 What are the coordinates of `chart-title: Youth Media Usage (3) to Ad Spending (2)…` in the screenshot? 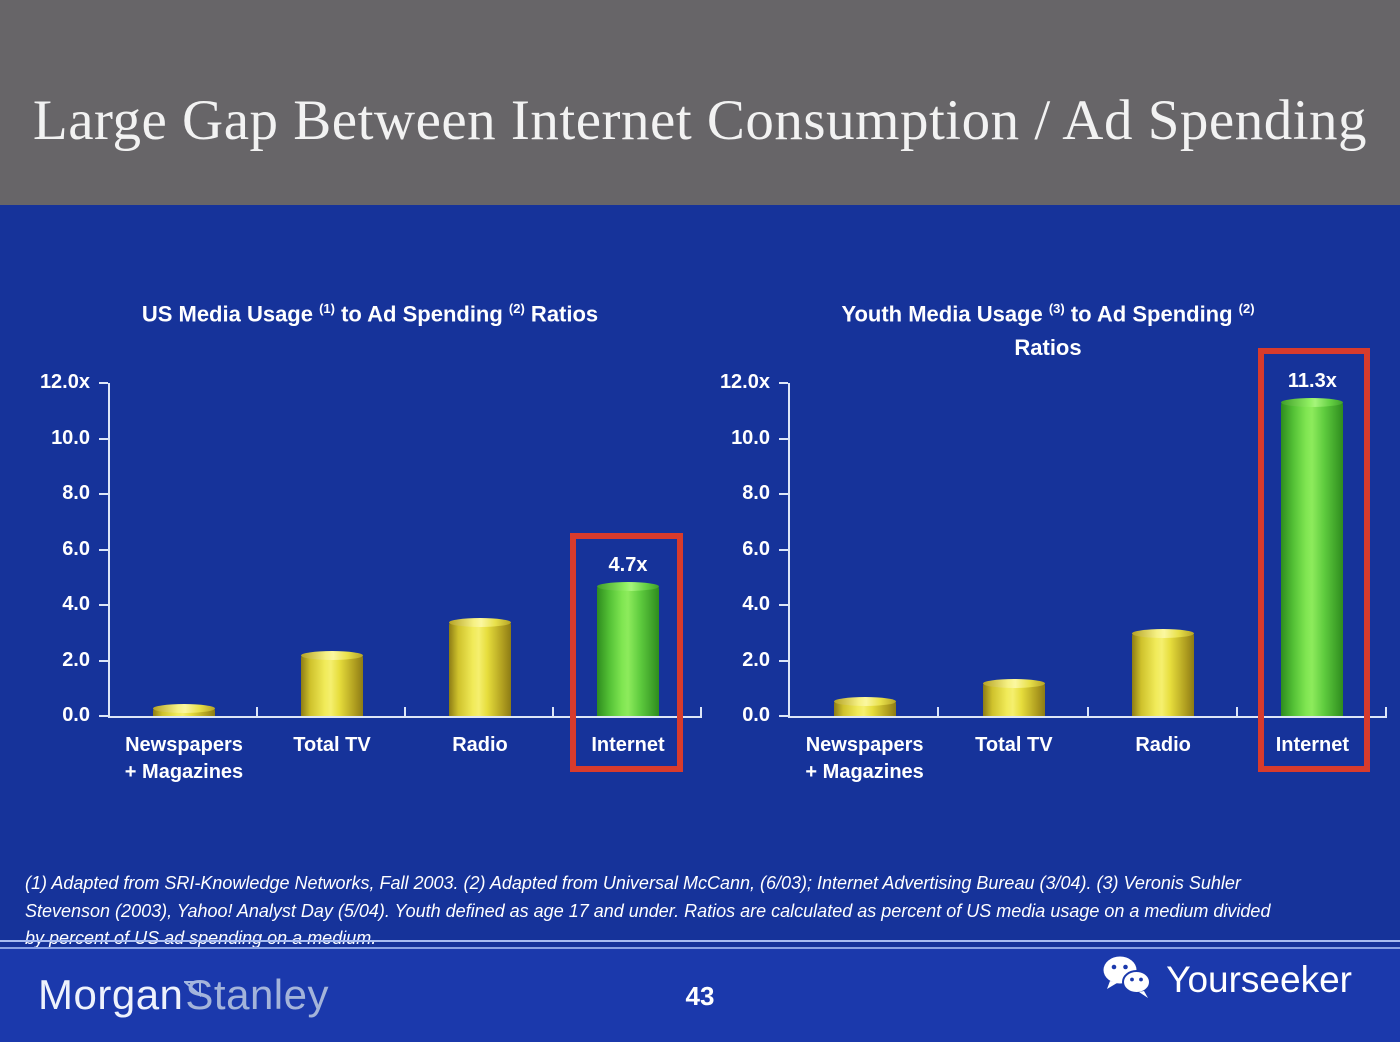 It's located at (1048, 328).